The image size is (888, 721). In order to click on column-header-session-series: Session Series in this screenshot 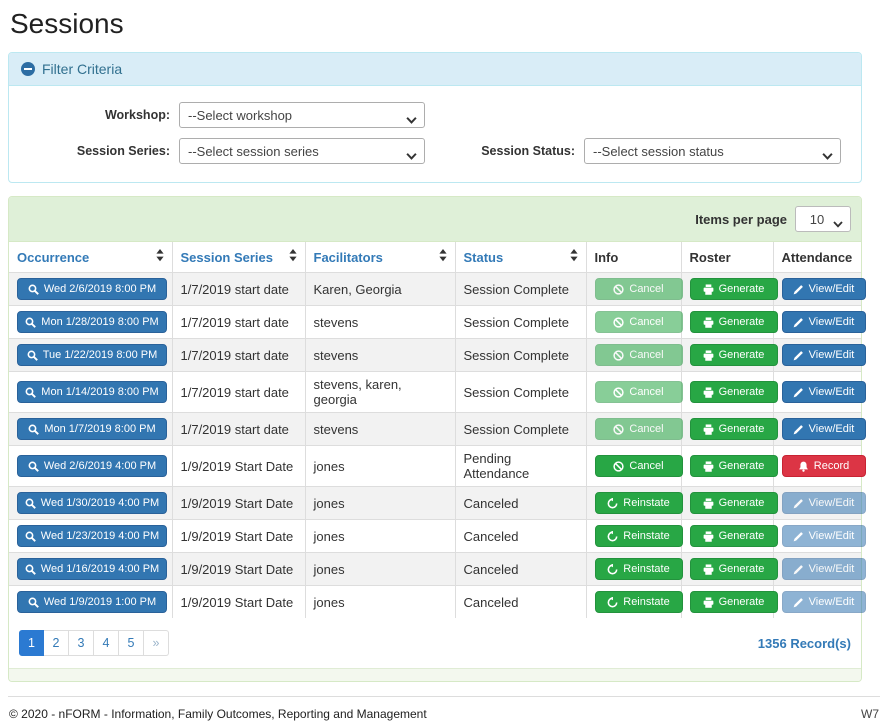, I will do `click(239, 257)`.